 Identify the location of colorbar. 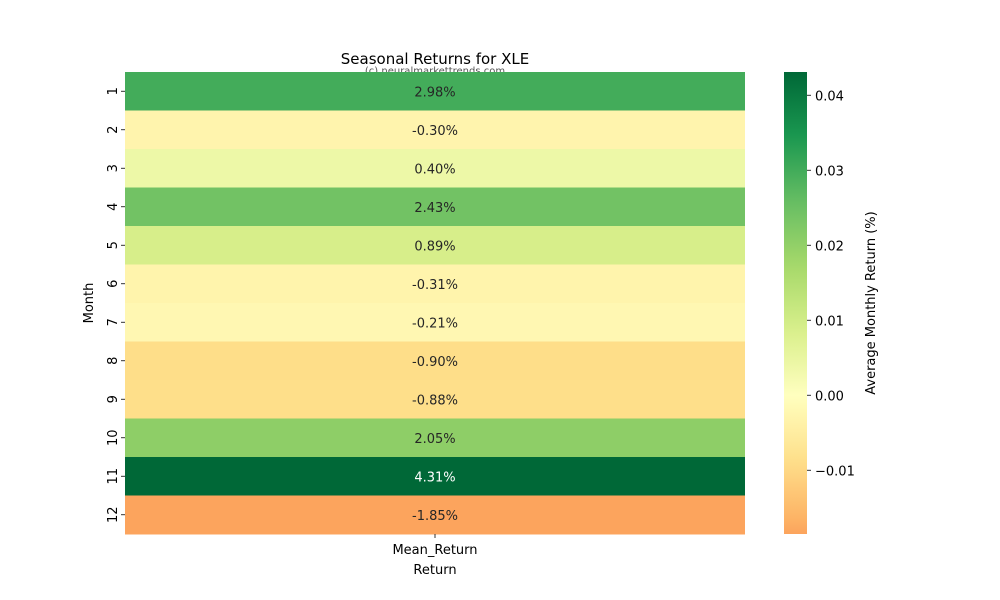
(795, 303).